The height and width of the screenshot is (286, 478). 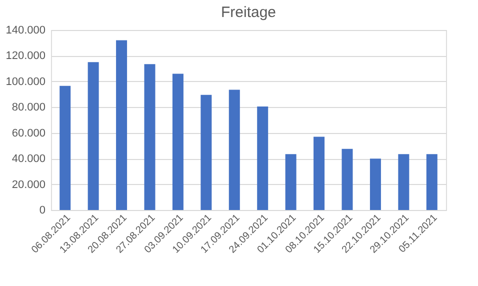 I want to click on chart-title: Freitage, so click(x=248, y=12).